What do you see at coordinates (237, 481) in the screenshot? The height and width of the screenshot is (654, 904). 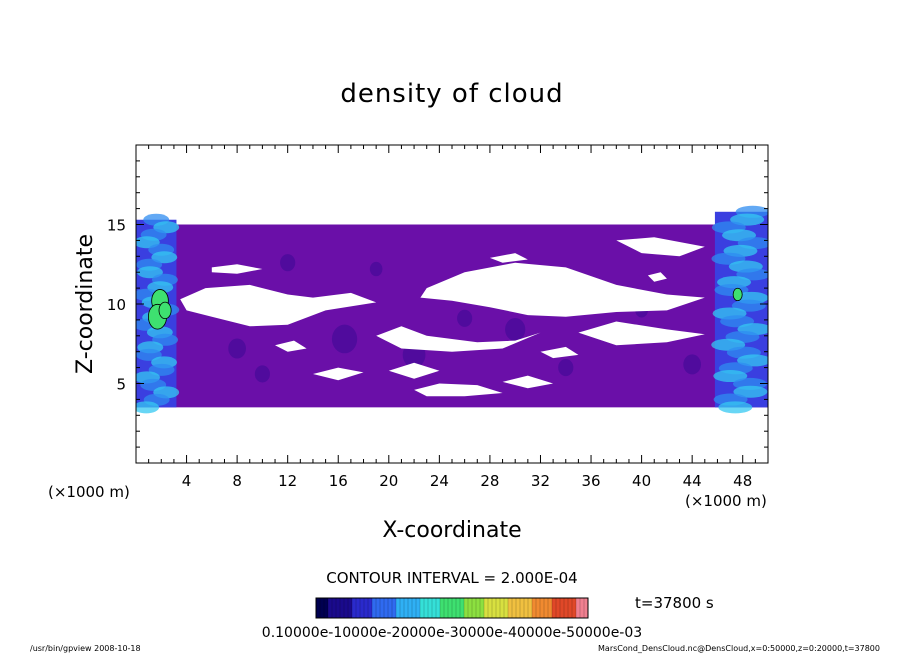 I see `x-tick-label: 8` at bounding box center [237, 481].